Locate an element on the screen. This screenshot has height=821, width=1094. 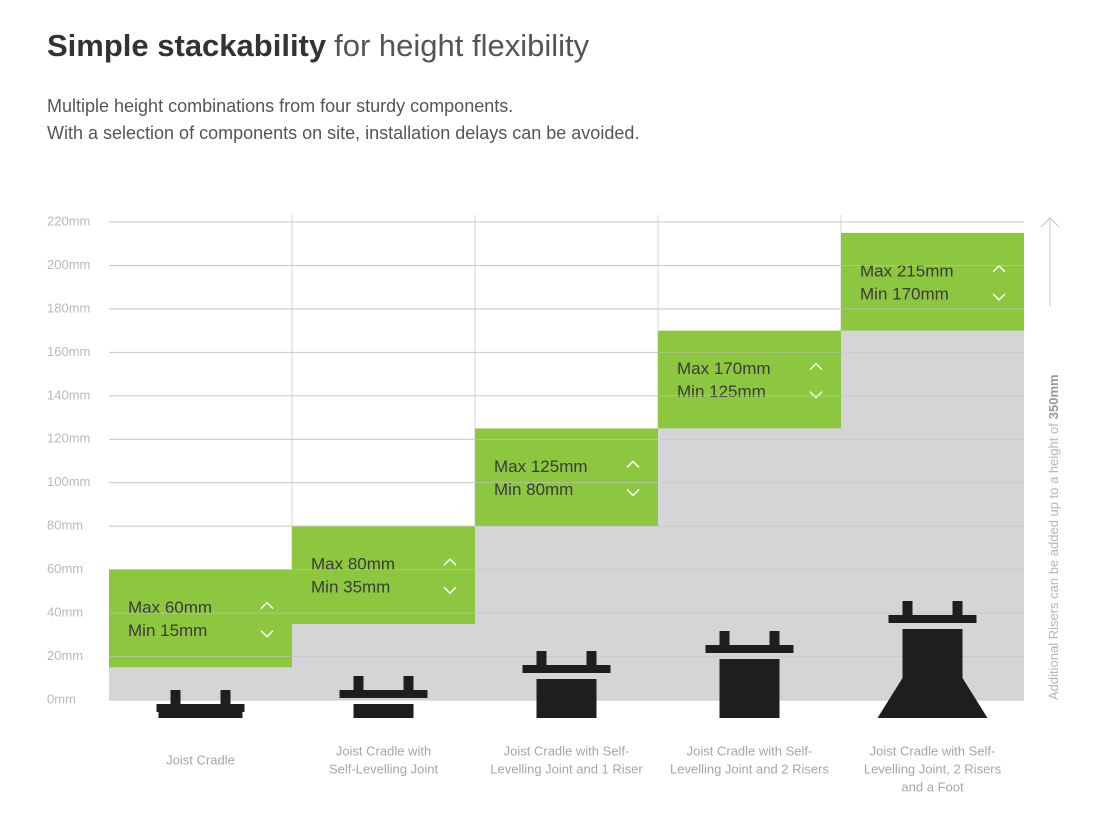
y-tick-label: 0mm is located at coordinates (61, 698).